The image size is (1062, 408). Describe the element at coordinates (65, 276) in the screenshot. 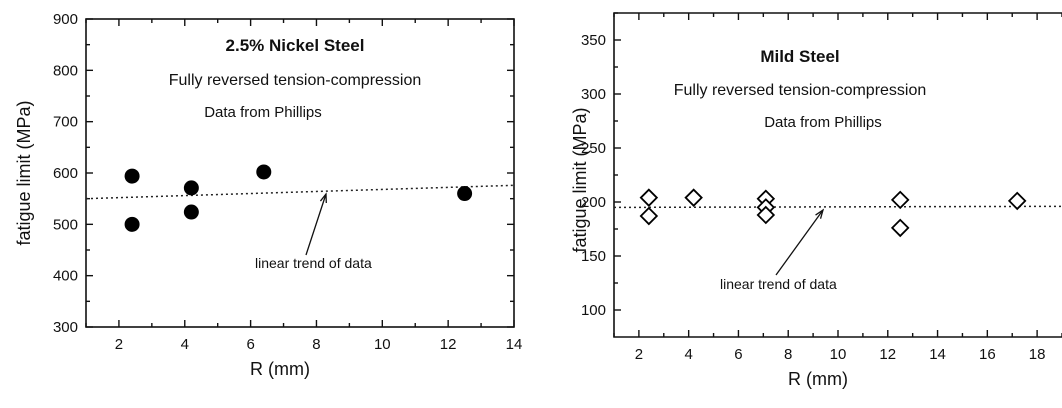

I see `y-tick-label: 400` at that location.